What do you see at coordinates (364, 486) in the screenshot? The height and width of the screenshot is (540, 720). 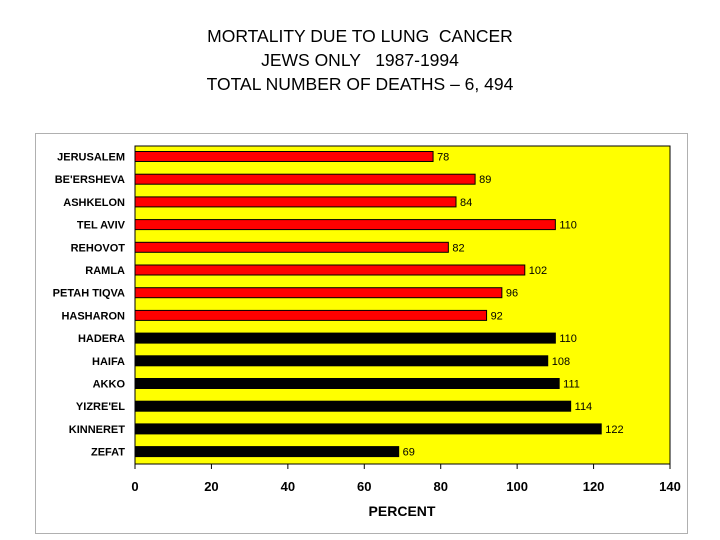 I see `x-tick-label-60: 60` at bounding box center [364, 486].